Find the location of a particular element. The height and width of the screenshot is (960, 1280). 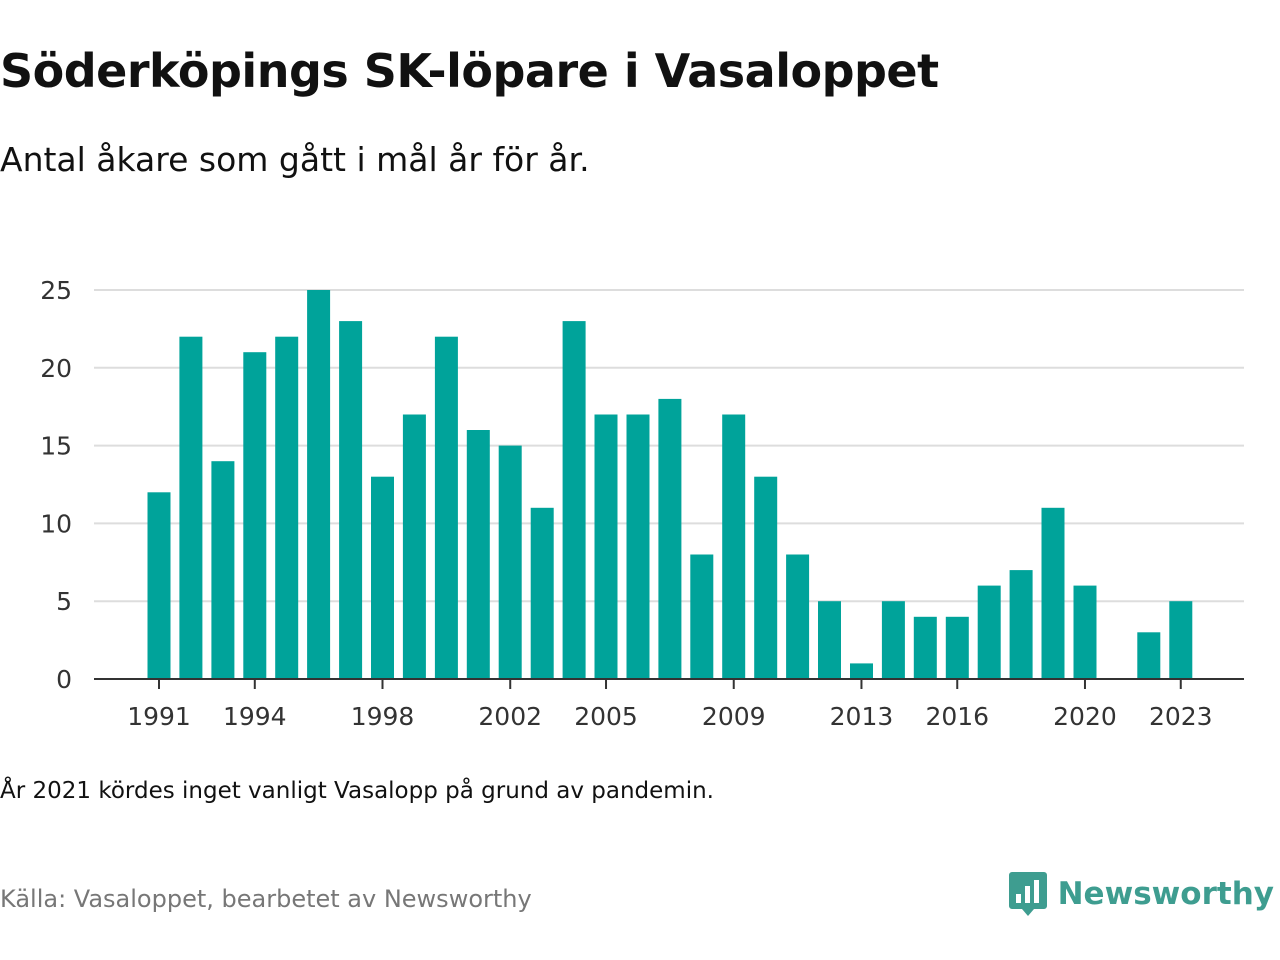

bar-2005 is located at coordinates (606, 546).